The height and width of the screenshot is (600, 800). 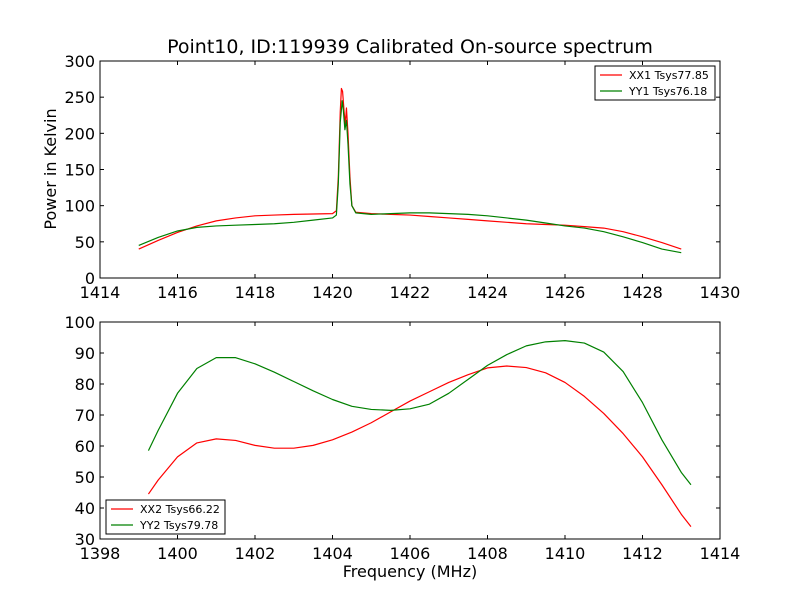 What do you see at coordinates (180, 509) in the screenshot?
I see `bottom-chart-legend-label-1: XX2 Tsys66.22` at bounding box center [180, 509].